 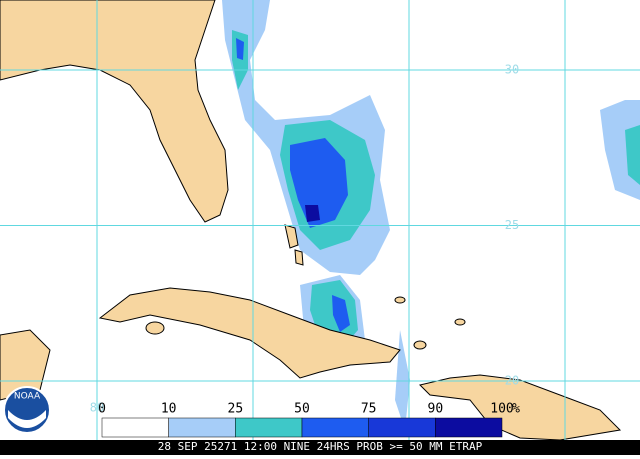 What do you see at coordinates (512, 70) in the screenshot?
I see `latitude-label: 30` at bounding box center [512, 70].